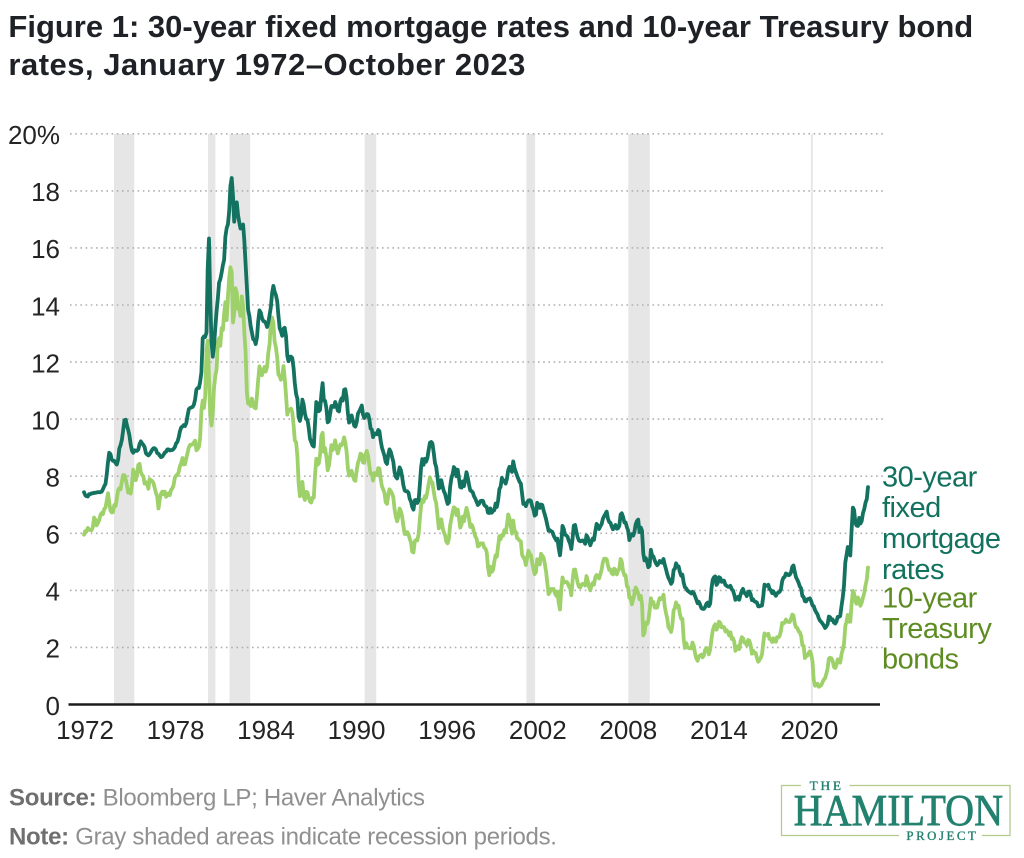 This screenshot has height=858, width=1024. Describe the element at coordinates (53, 649) in the screenshot. I see `svg-text: 2` at that location.